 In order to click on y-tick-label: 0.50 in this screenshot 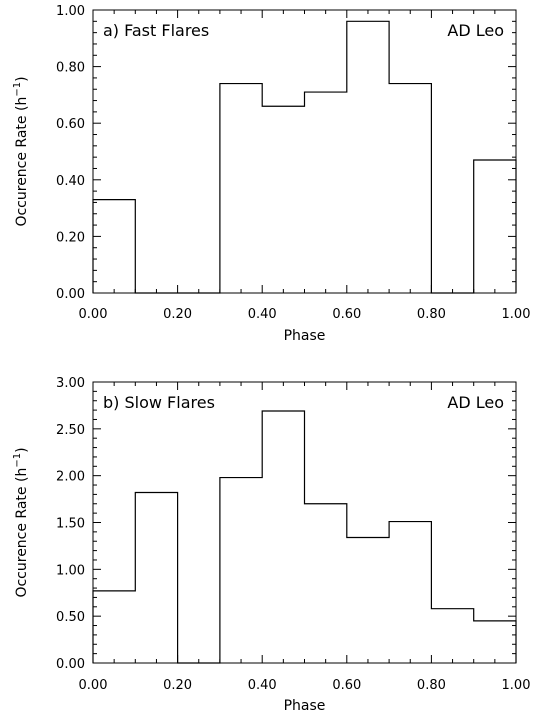, I will do `click(70, 617)`.